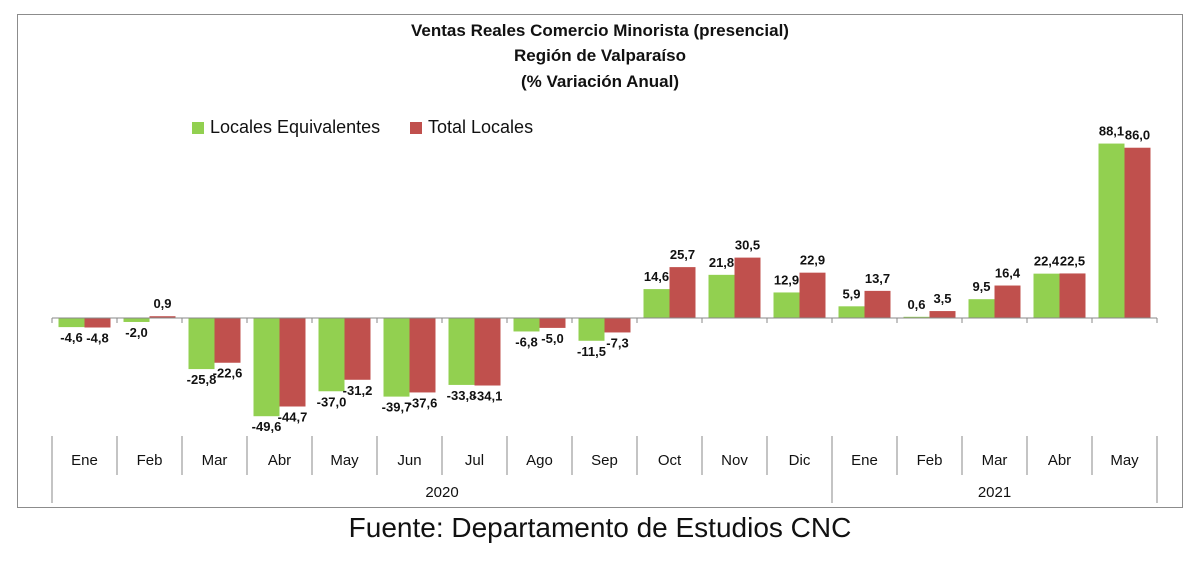 The width and height of the screenshot is (1200, 568). What do you see at coordinates (604, 460) in the screenshot?
I see `category-label: Sep` at bounding box center [604, 460].